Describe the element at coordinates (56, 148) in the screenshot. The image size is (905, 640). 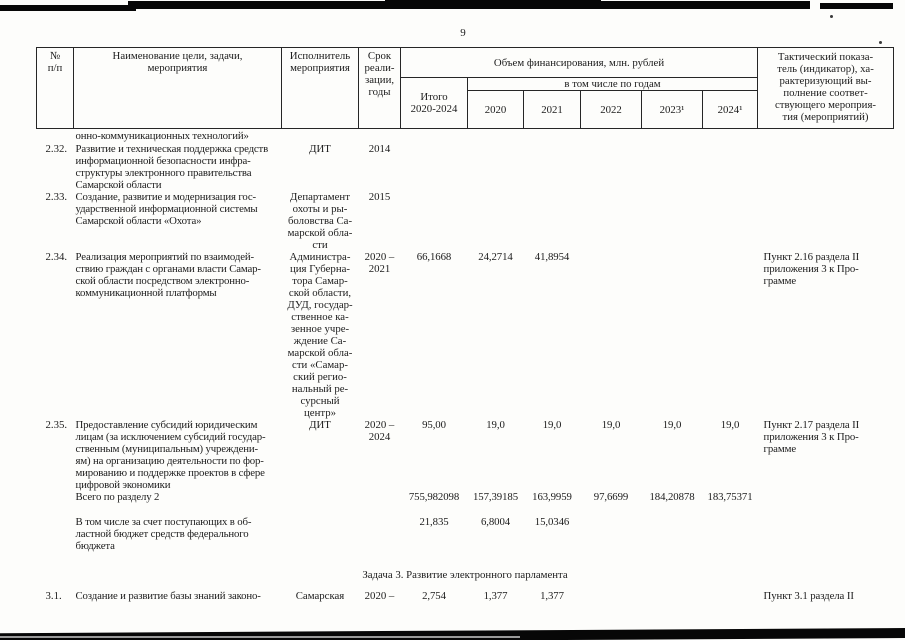
I see `cell-num: 2.32.` at that location.